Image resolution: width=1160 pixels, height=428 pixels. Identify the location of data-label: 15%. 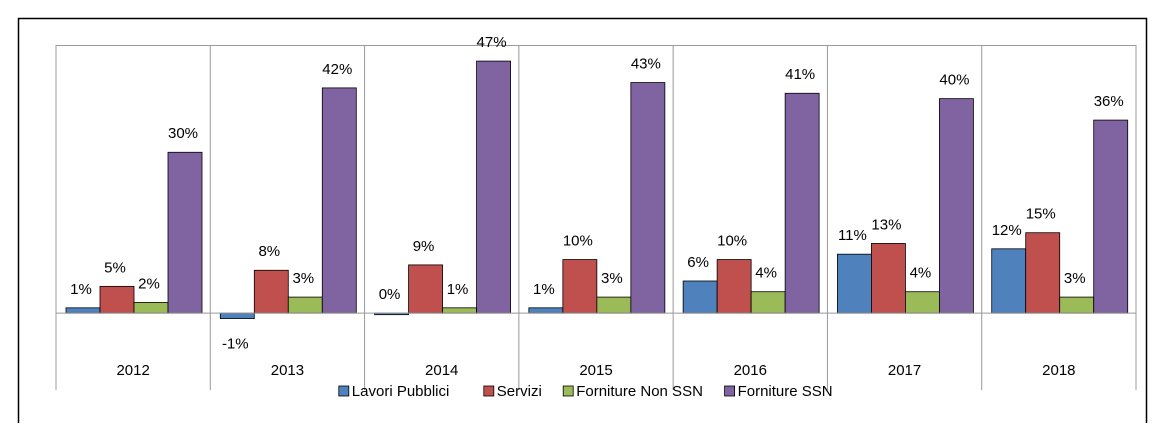
(1041, 214).